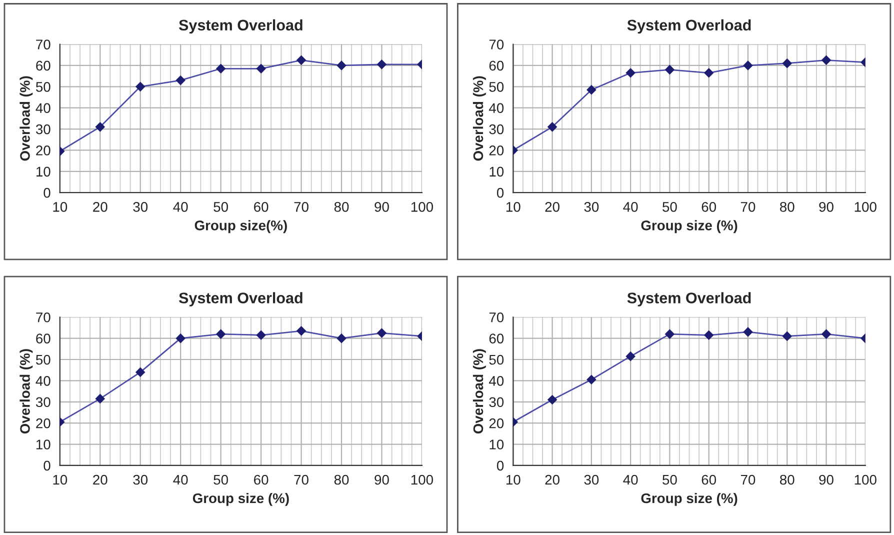  Describe the element at coordinates (240, 227) in the screenshot. I see `x-axis-title: Group size(%)` at that location.